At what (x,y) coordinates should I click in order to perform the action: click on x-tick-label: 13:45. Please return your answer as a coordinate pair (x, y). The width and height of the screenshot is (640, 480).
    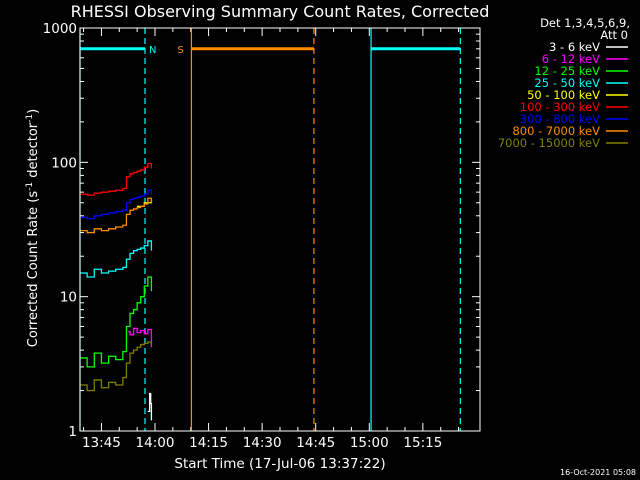
    Looking at the image, I should click on (101, 443).